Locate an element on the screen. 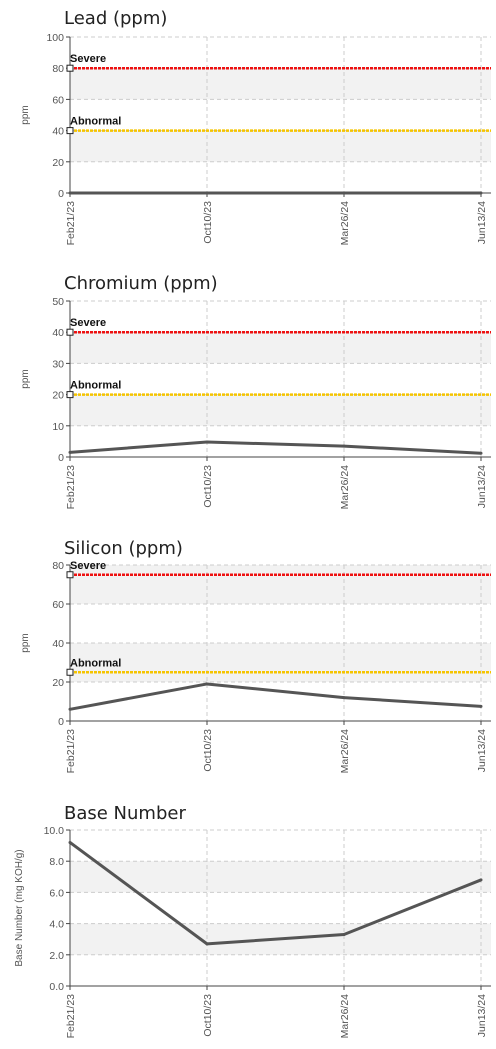 The height and width of the screenshot is (1049, 496). y-tick-label: 8.0 is located at coordinates (56, 862).